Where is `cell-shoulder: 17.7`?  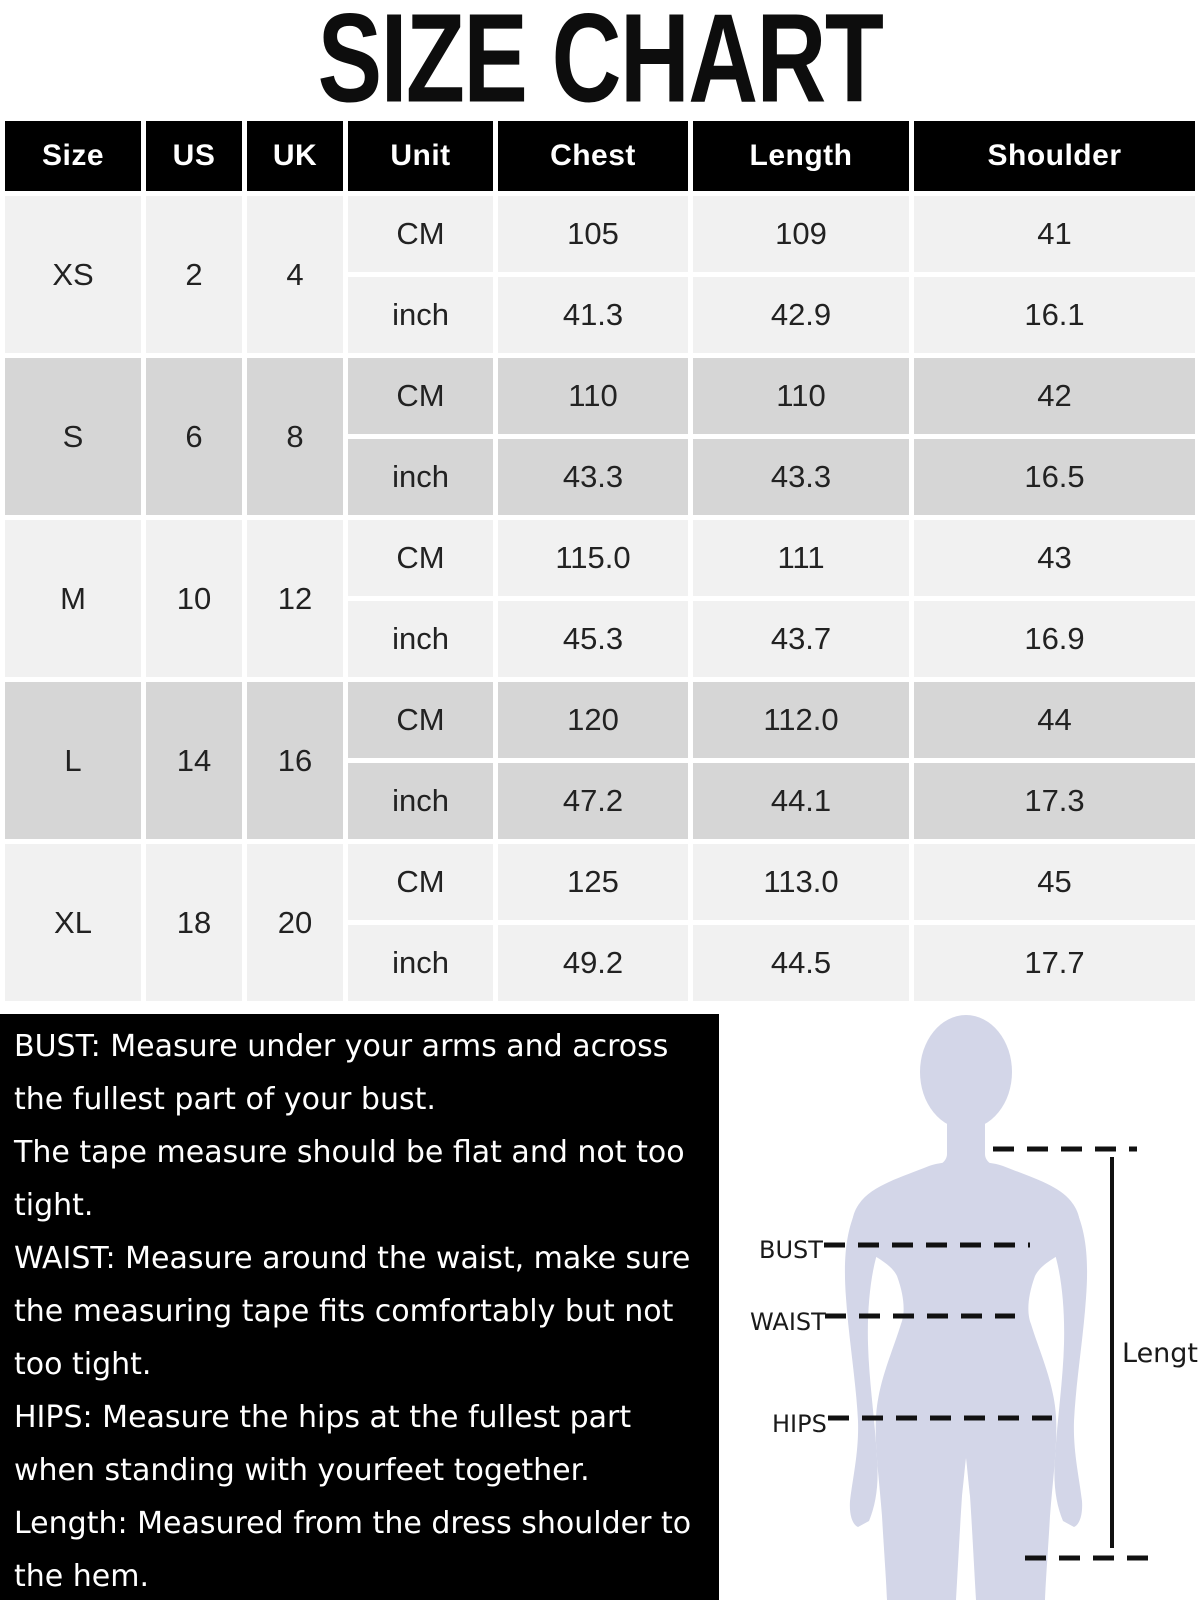 cell-shoulder: 17.7 is located at coordinates (1054, 963).